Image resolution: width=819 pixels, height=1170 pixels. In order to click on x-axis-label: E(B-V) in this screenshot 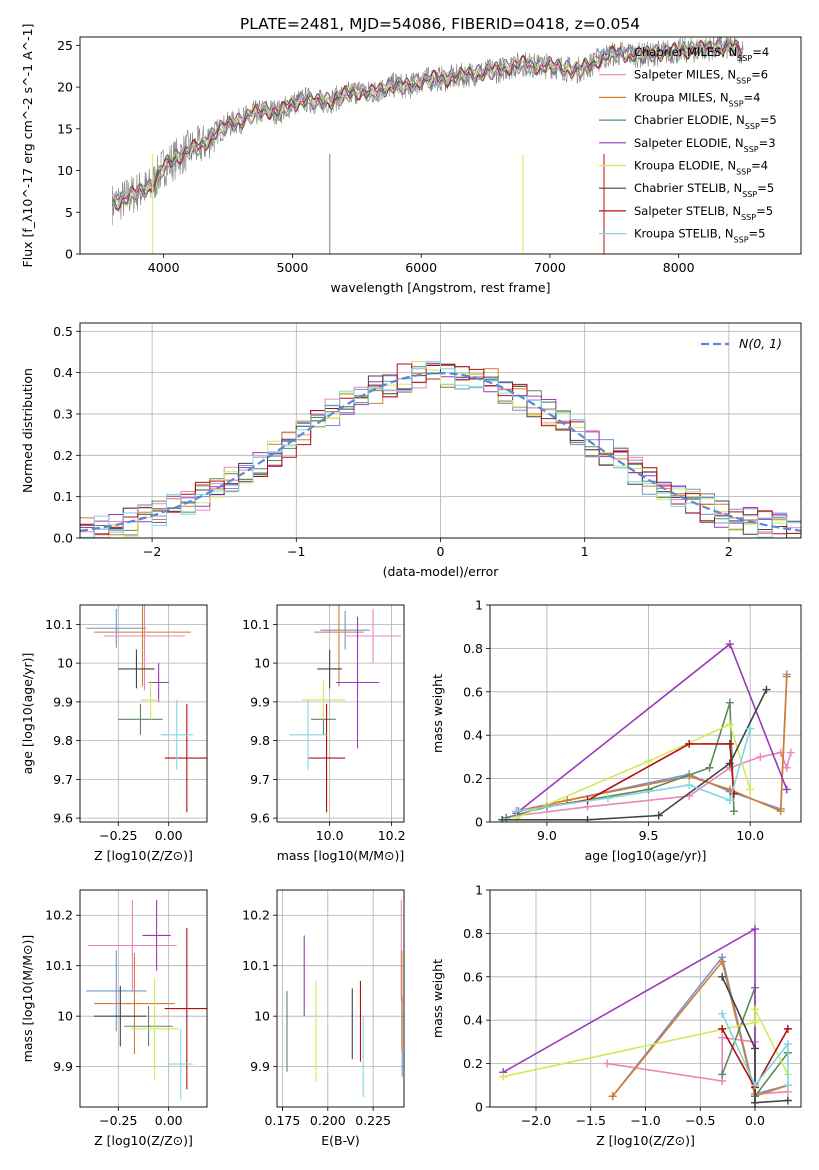, I will do `click(340, 1140)`.